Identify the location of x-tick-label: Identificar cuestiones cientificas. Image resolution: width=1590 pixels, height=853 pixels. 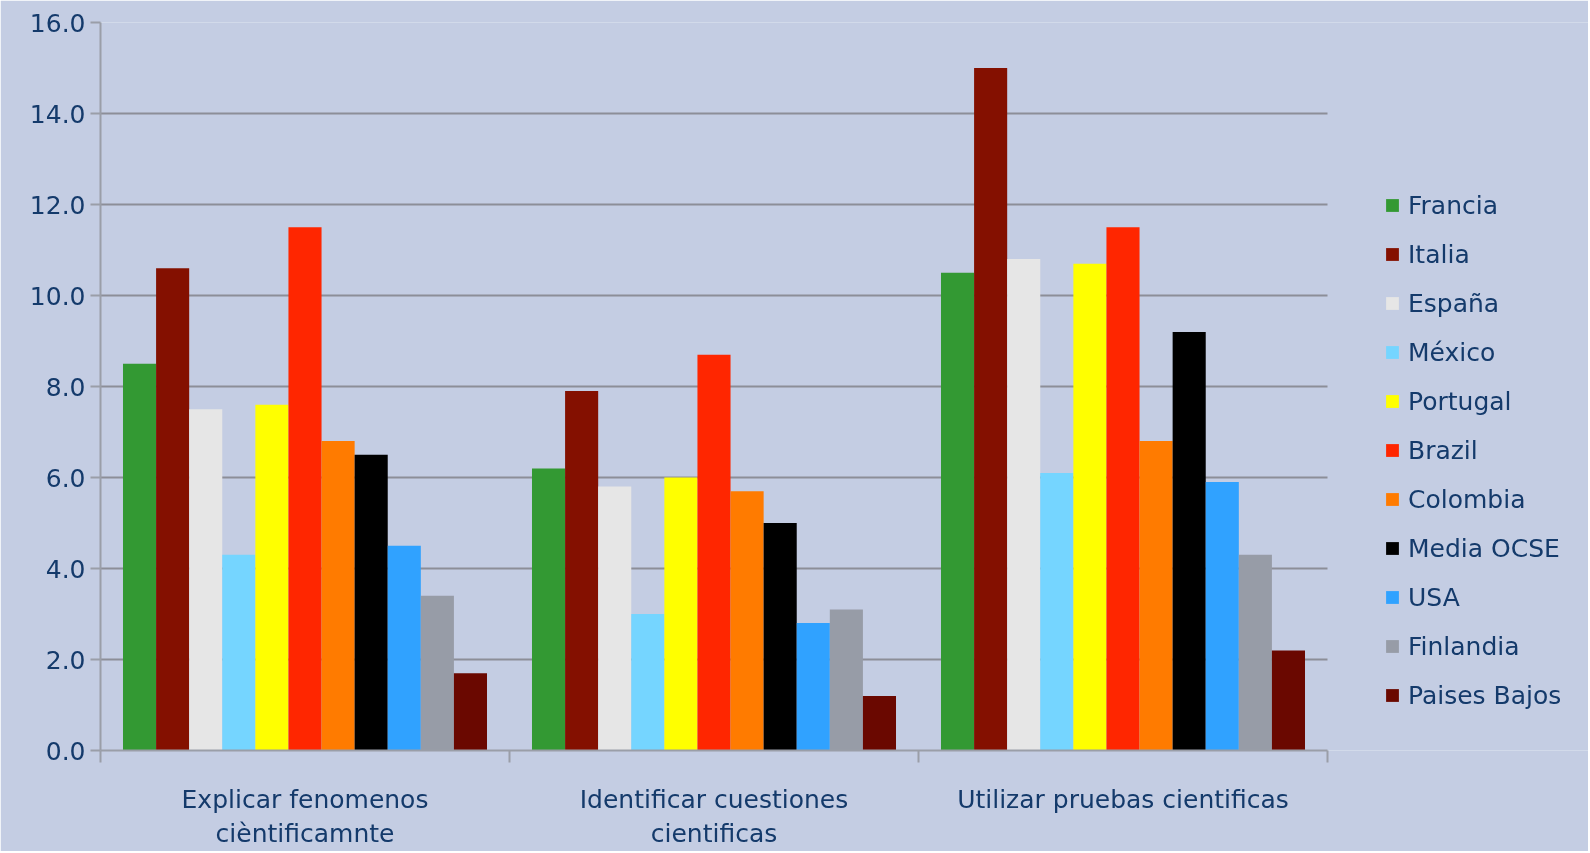
(714, 816).